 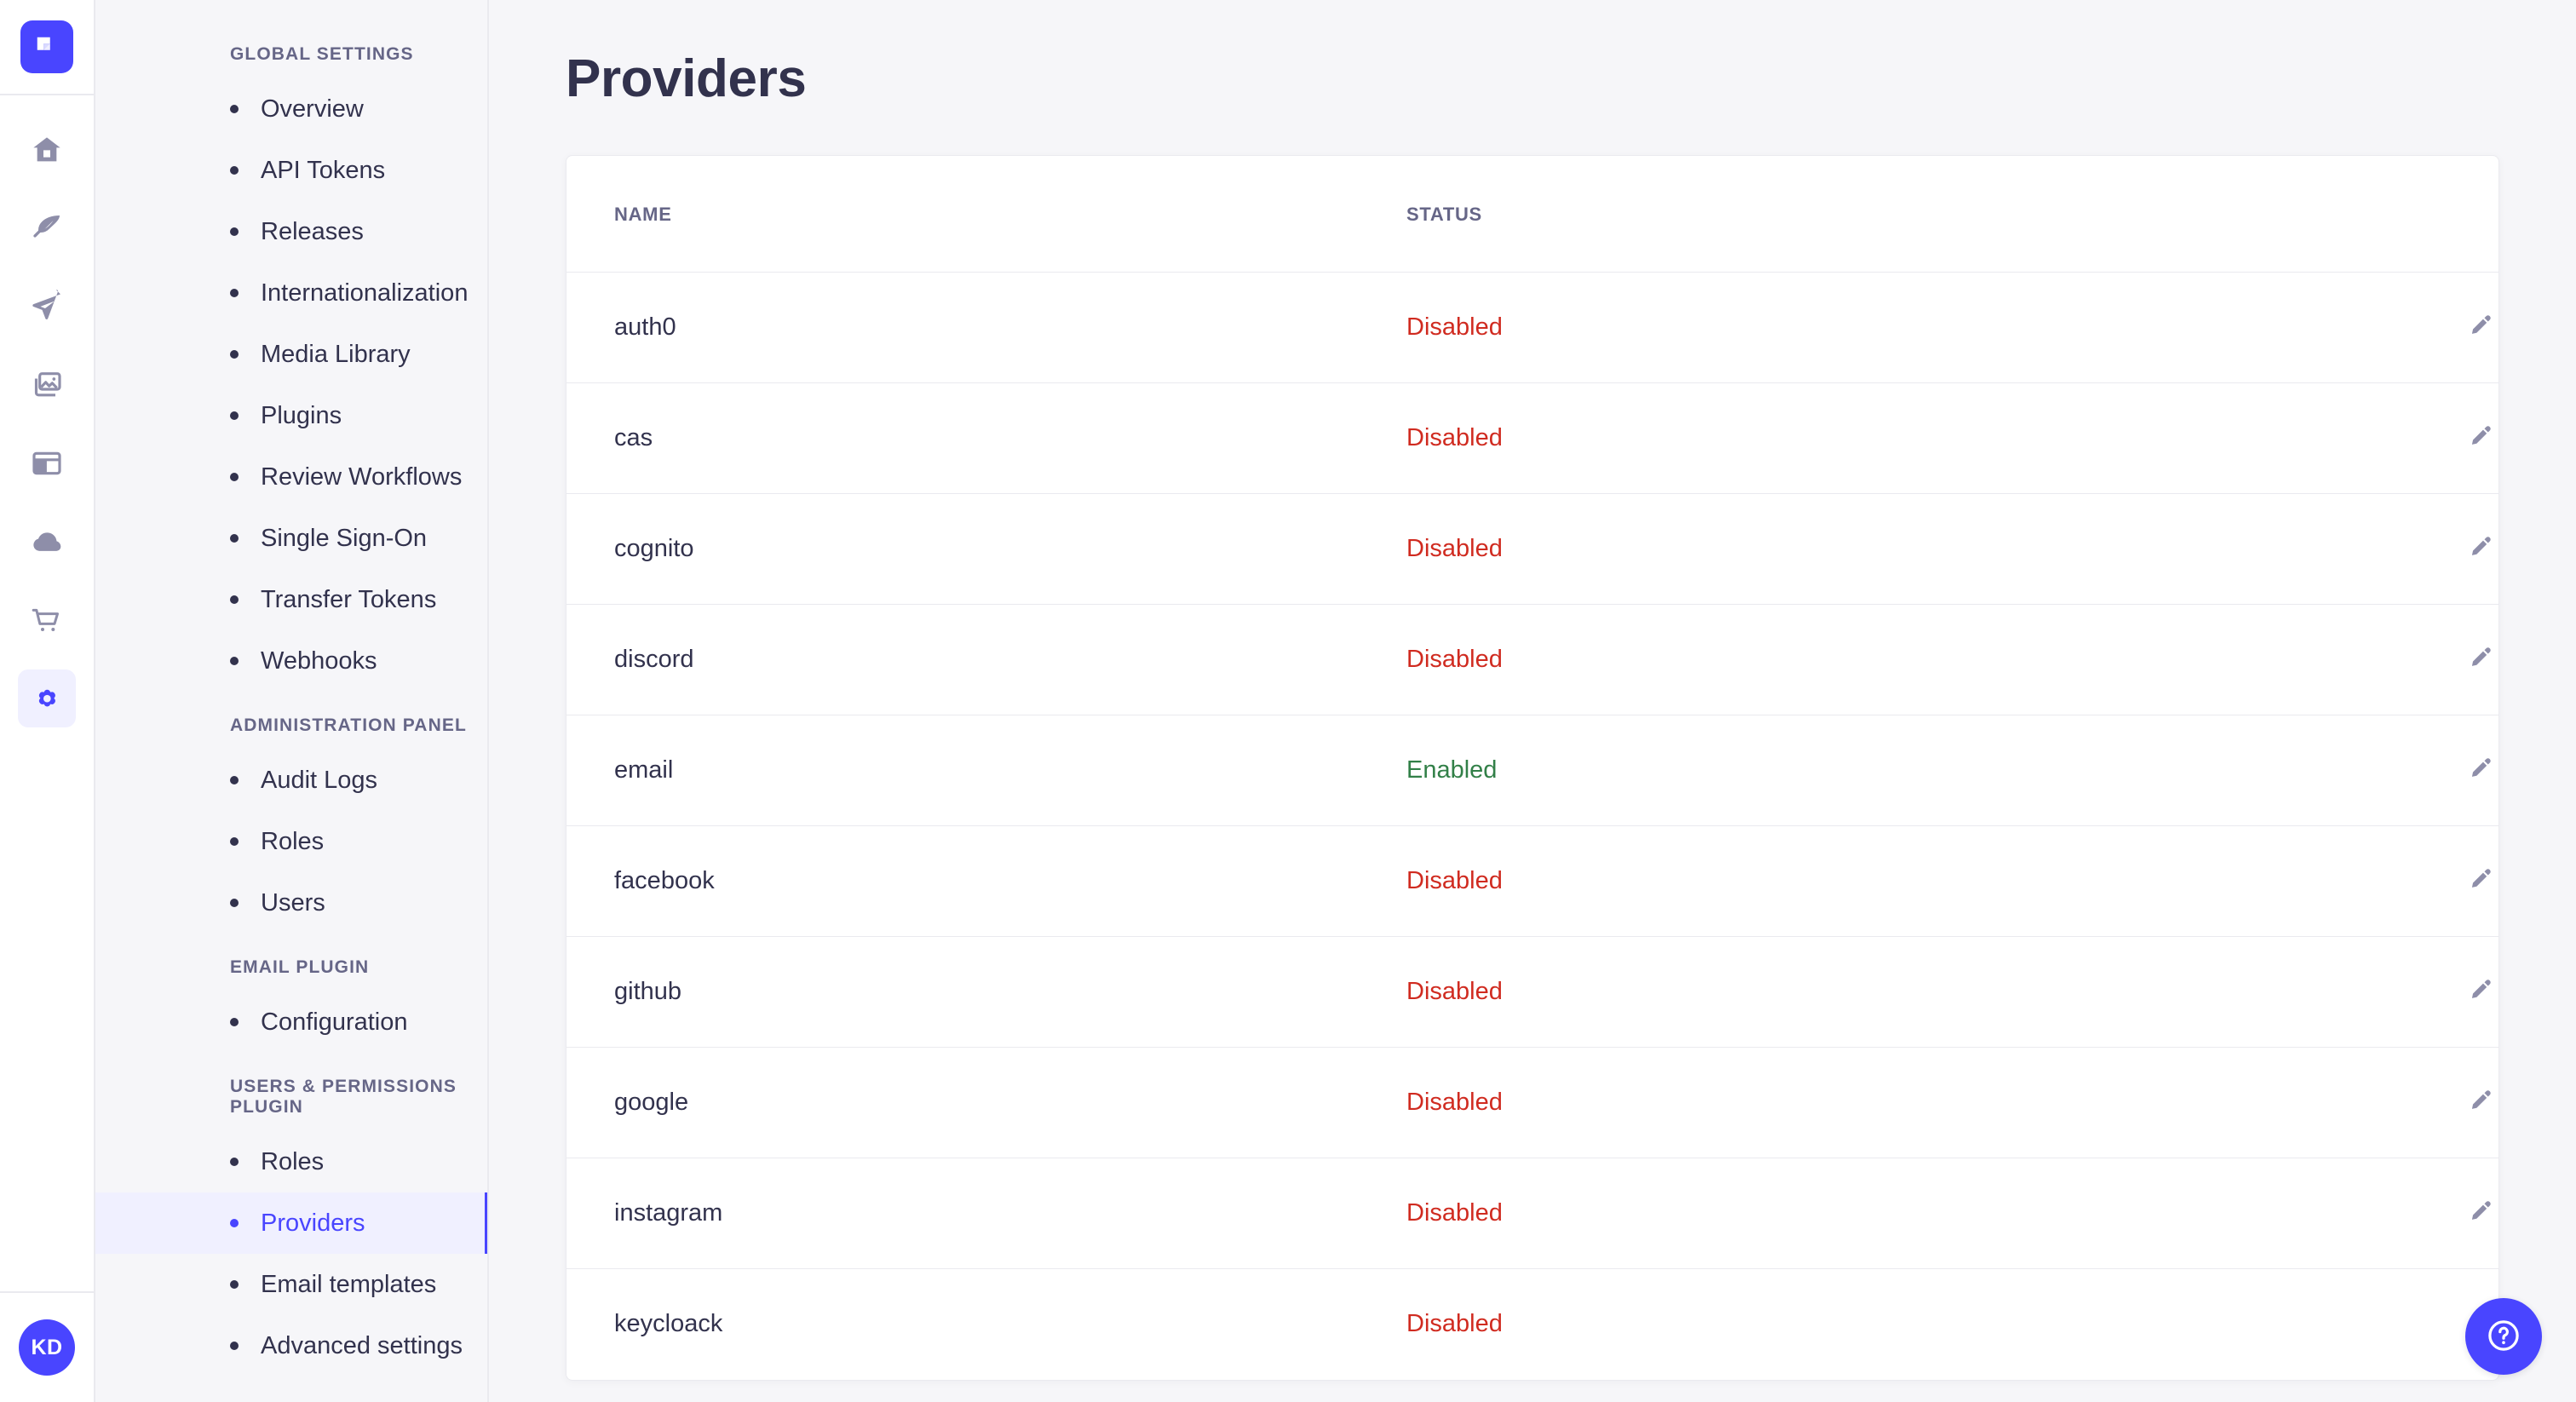 What do you see at coordinates (336, 354) in the screenshot?
I see `sidebar-item-label: Media Library` at bounding box center [336, 354].